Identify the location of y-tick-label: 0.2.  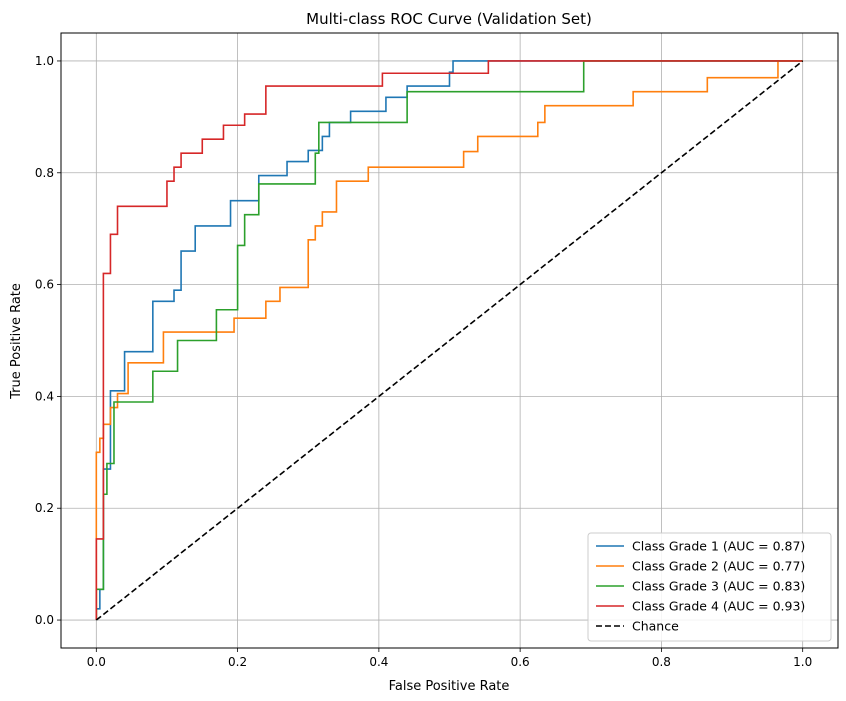
(44, 508).